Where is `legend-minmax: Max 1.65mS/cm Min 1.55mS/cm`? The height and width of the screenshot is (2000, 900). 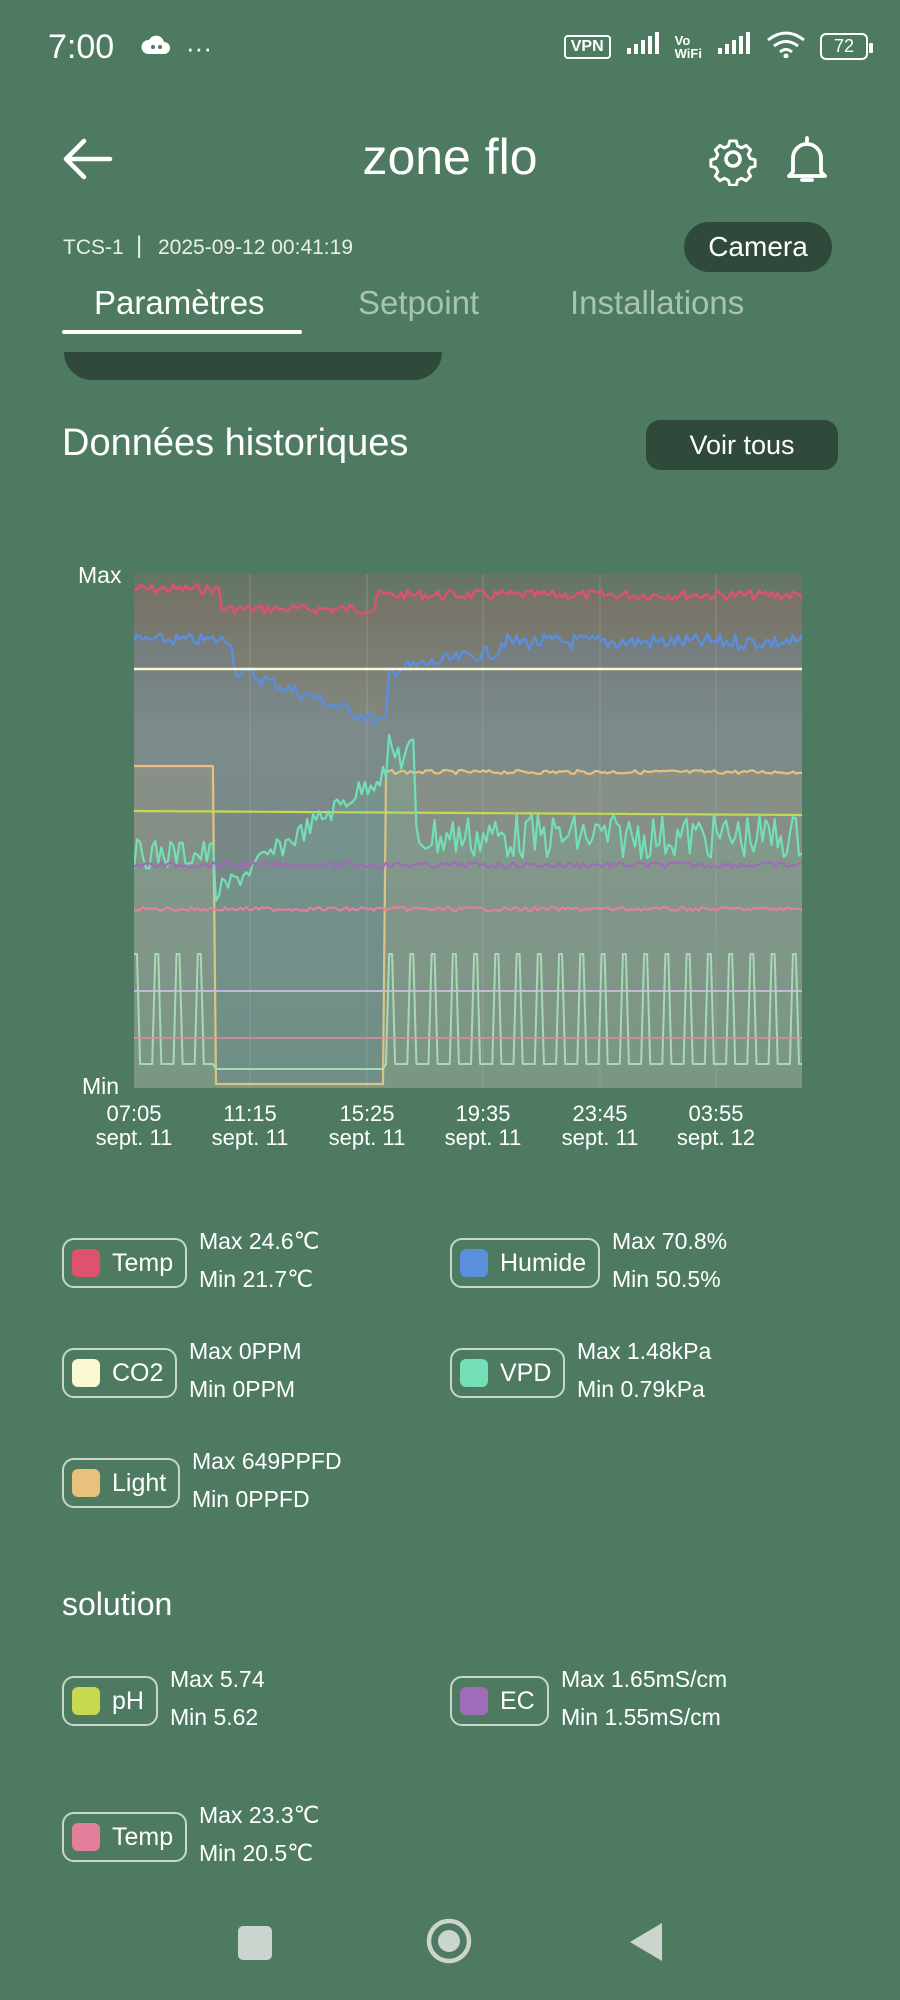 legend-minmax: Max 1.65mS/cm Min 1.55mS/cm is located at coordinates (644, 1698).